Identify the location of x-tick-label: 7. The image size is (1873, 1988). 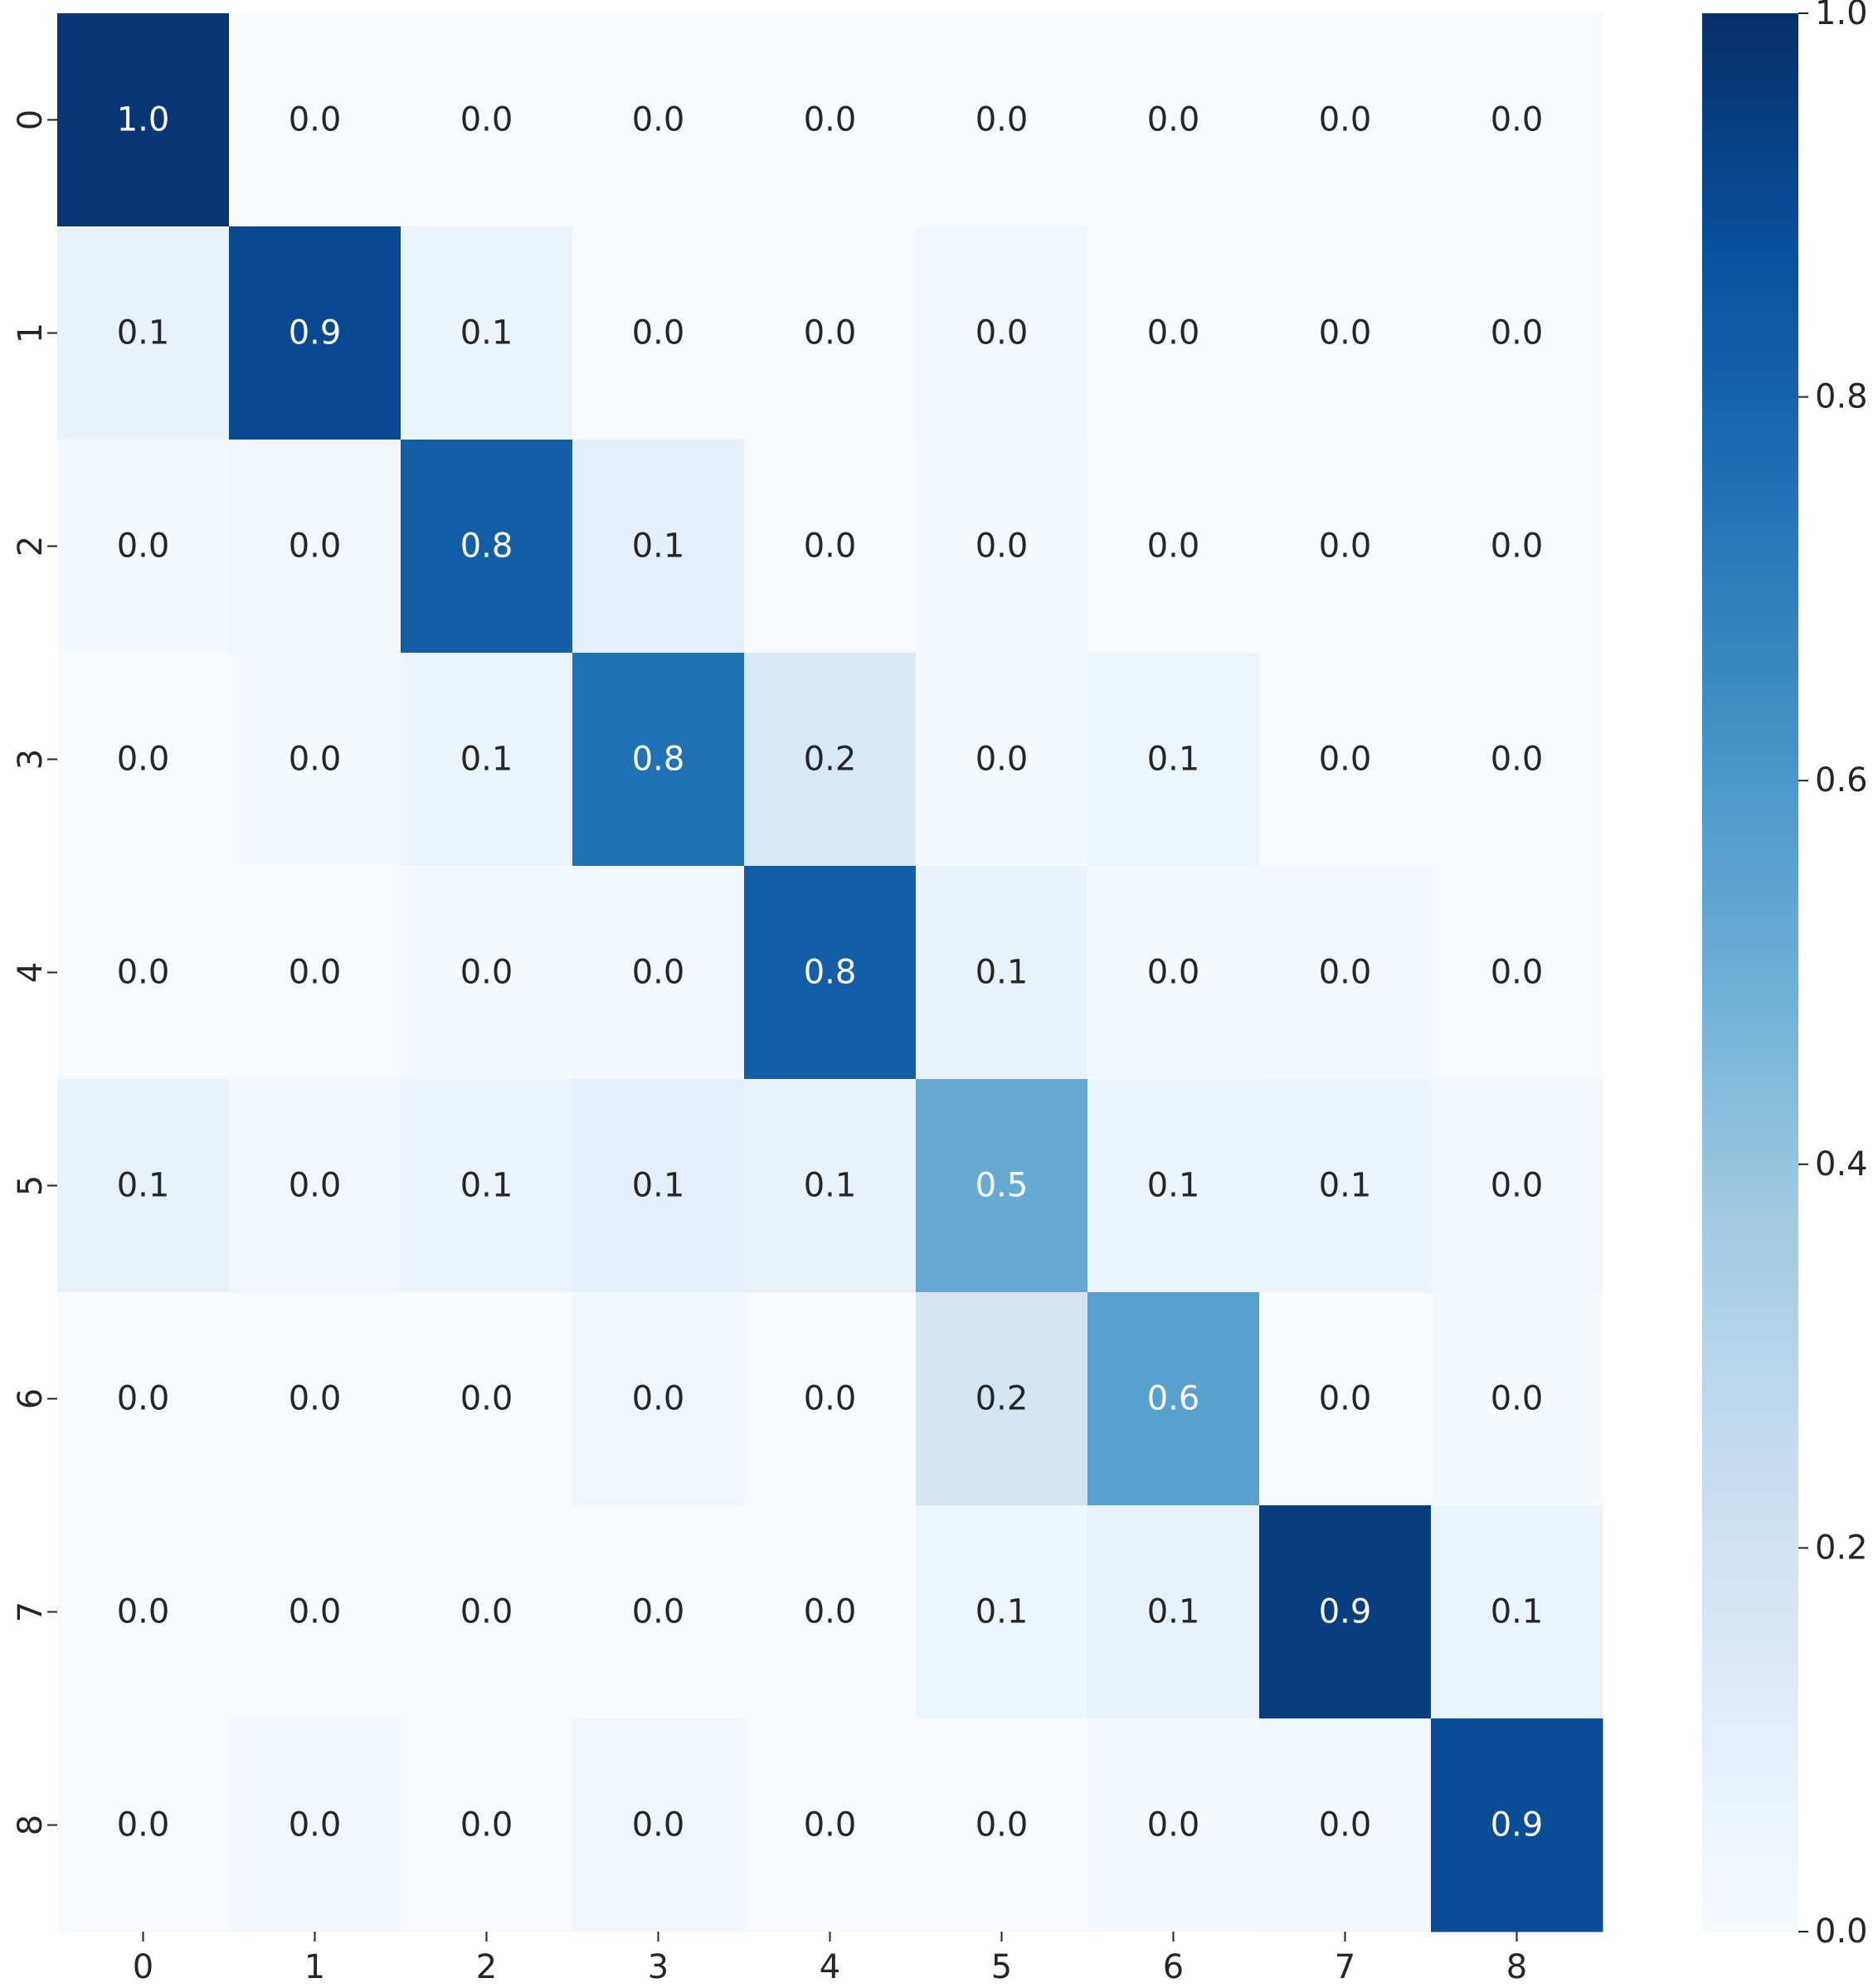
(1345, 1967).